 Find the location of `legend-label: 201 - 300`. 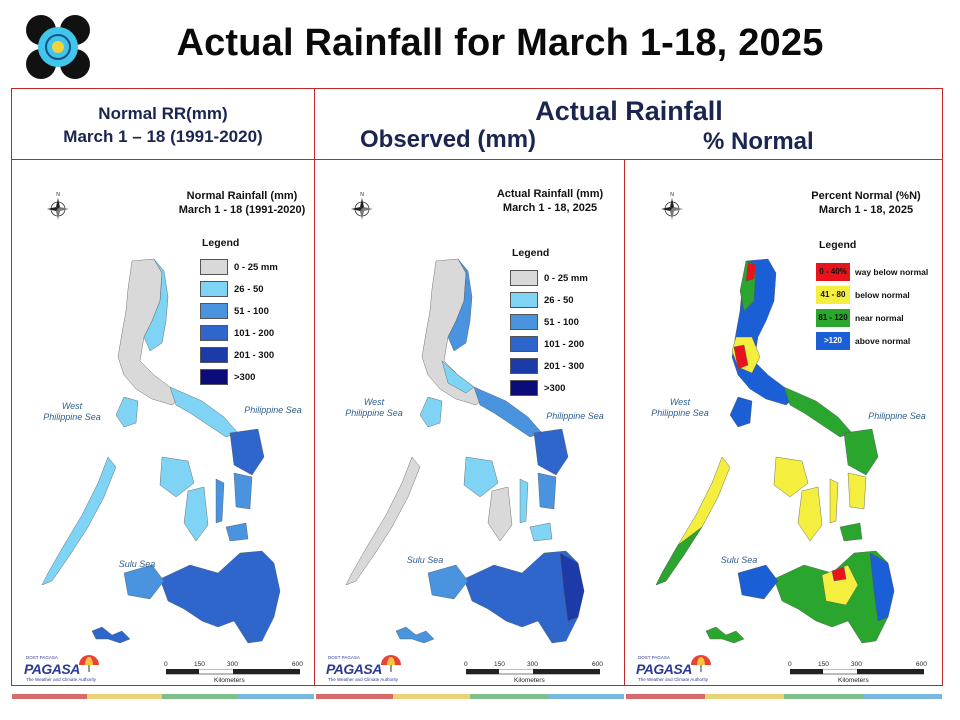

legend-label: 201 - 300 is located at coordinates (564, 366).